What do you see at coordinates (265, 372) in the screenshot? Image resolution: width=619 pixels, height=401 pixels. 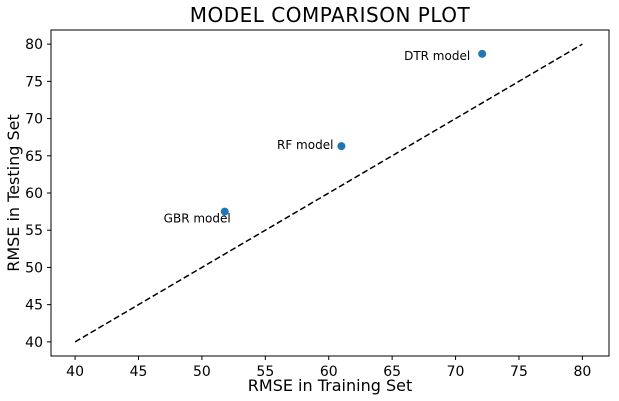 I see `x-tick-label: 55` at bounding box center [265, 372].